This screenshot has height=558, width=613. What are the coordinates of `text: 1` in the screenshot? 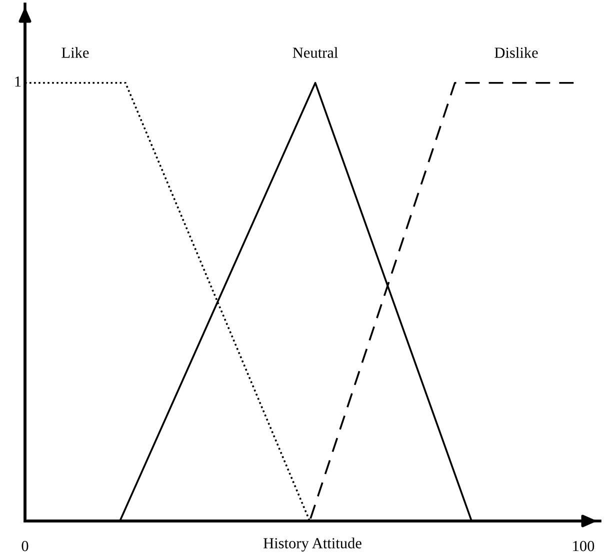 It's located at (18, 81).